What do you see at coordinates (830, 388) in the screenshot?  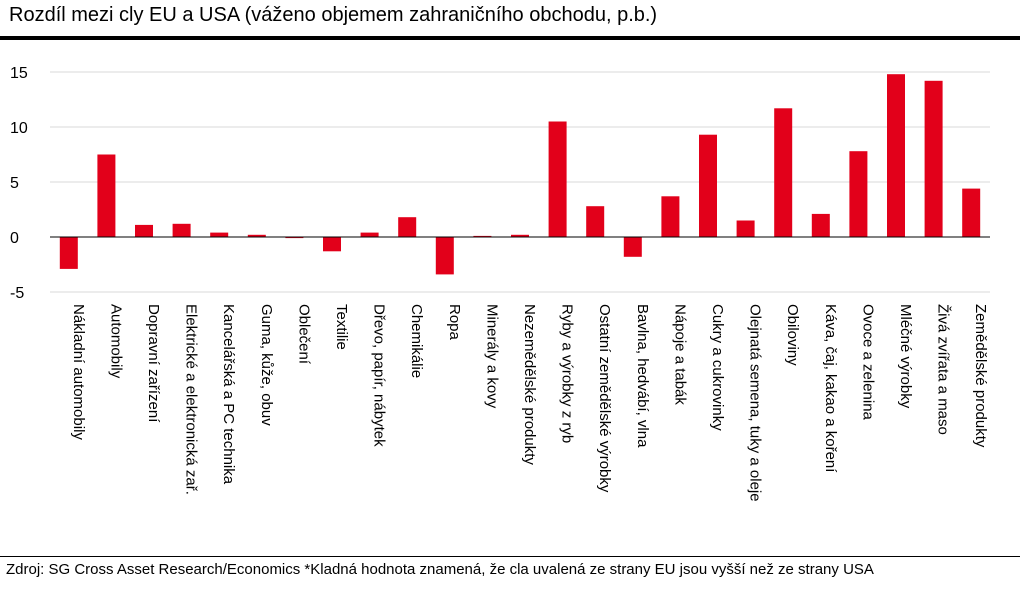 I see `category-label: Káva, čaj, kakao a koření` at bounding box center [830, 388].